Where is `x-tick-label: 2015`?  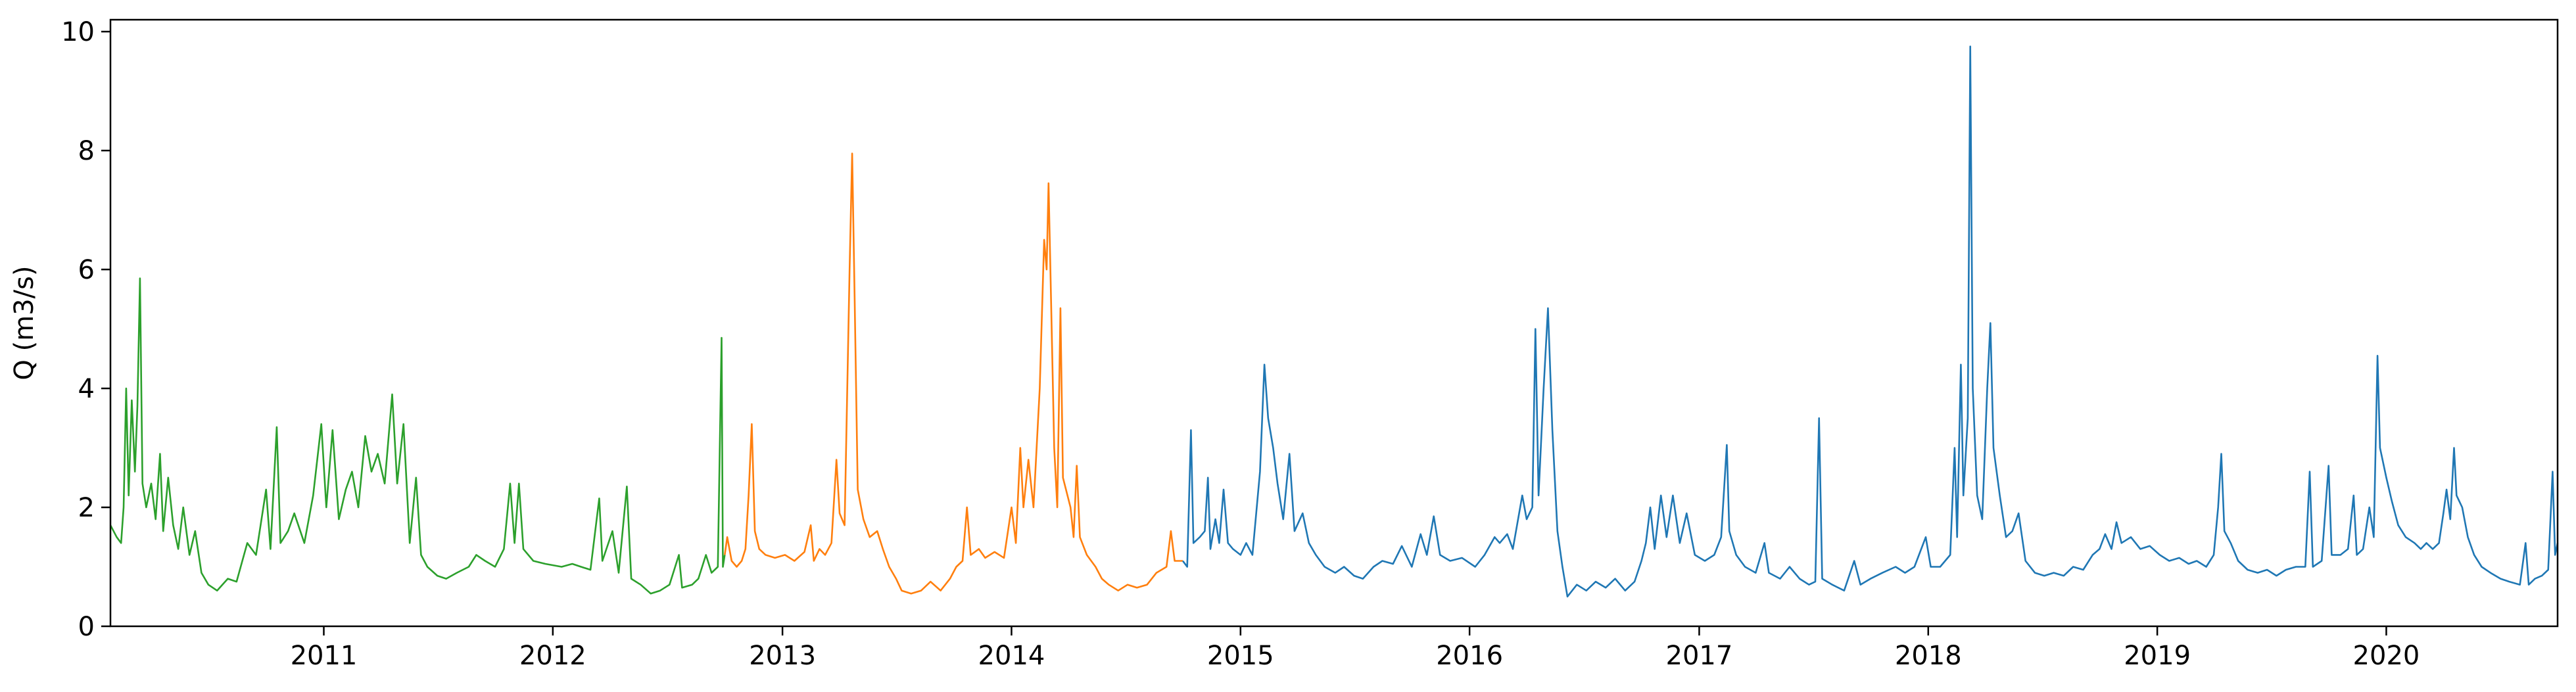 x-tick-label: 2015 is located at coordinates (1241, 656).